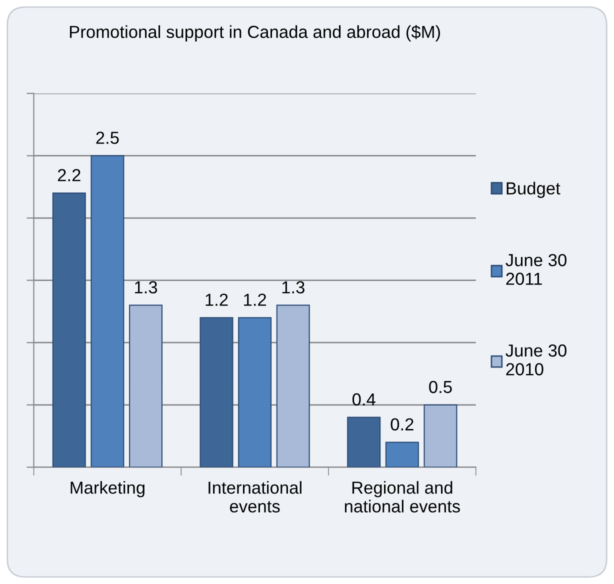 Image resolution: width=614 pixels, height=584 pixels. Describe the element at coordinates (402, 497) in the screenshot. I see `x-tick-label: Regional and national events` at that location.